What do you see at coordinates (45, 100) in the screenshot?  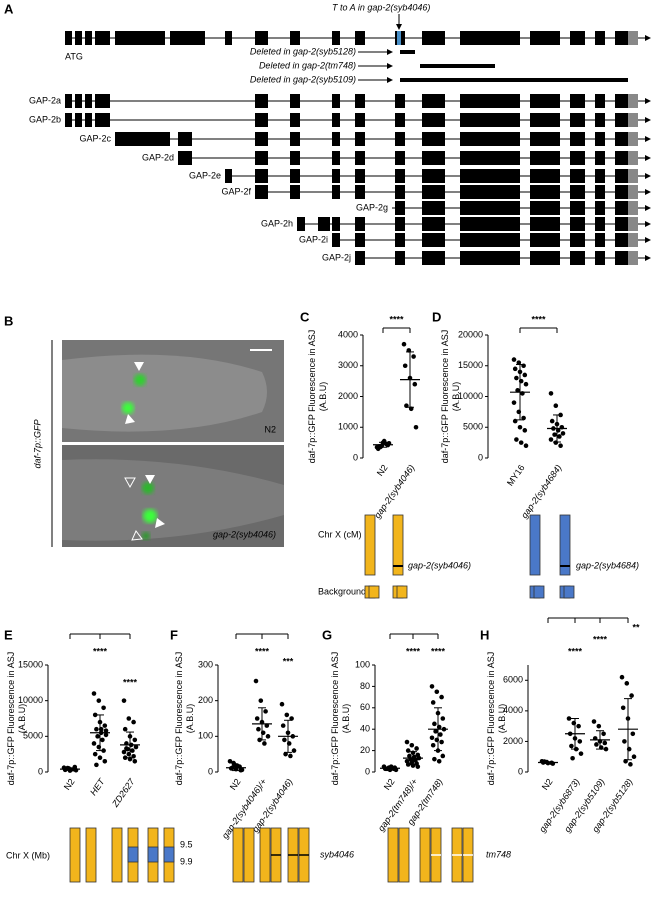 I see `isoform-label: GAP-2a` at bounding box center [45, 100].